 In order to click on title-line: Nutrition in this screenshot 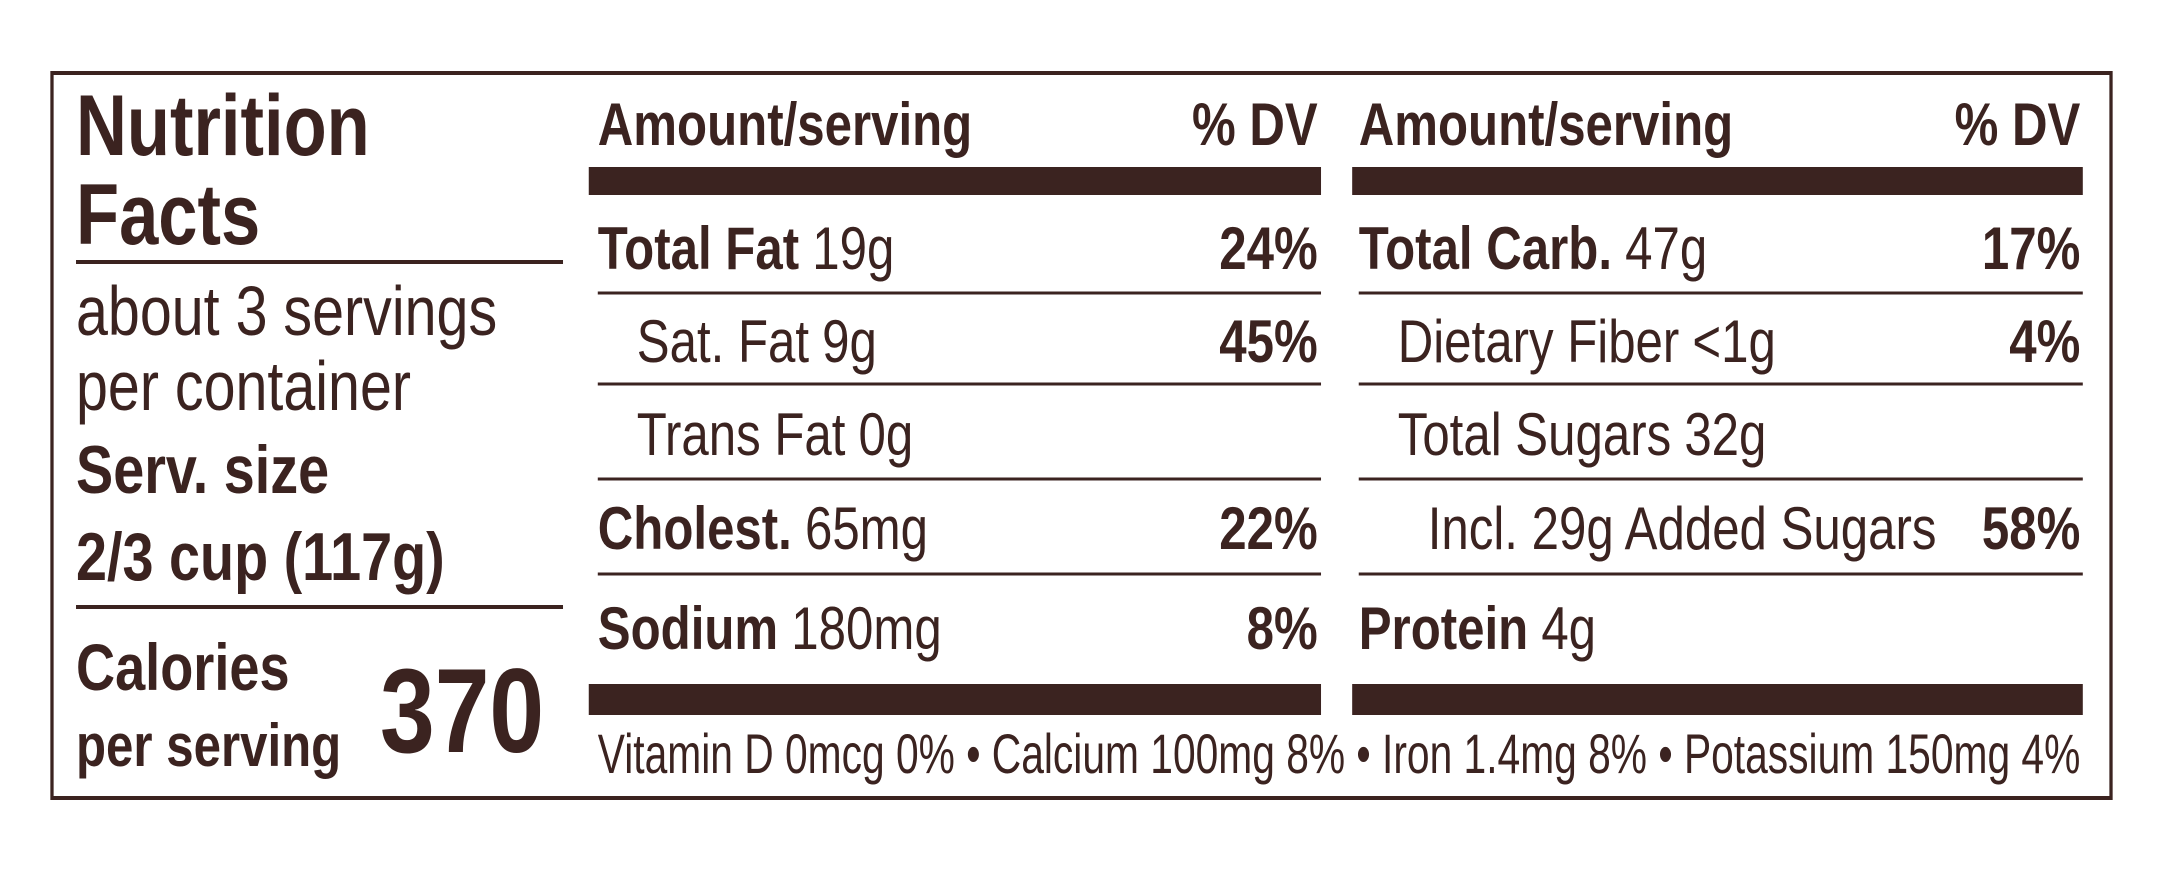, I will do `click(223, 125)`.